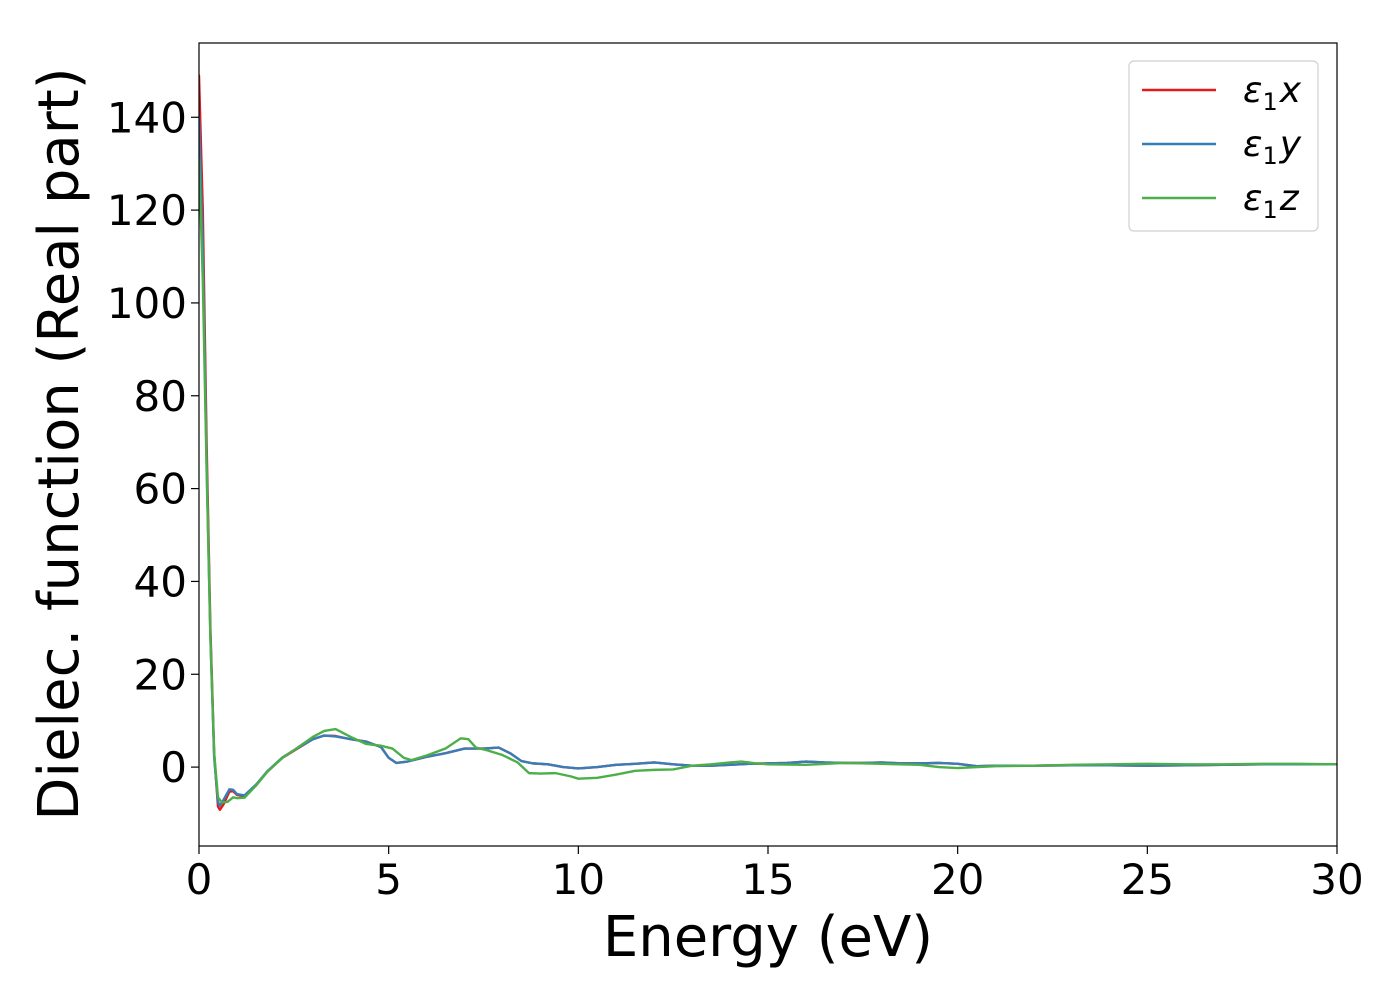 The width and height of the screenshot is (1400, 1000). I want to click on x-tick-label: 15, so click(767, 879).